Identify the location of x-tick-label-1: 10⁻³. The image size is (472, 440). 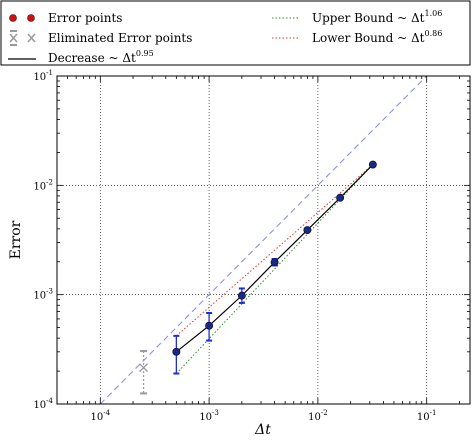
(209, 416).